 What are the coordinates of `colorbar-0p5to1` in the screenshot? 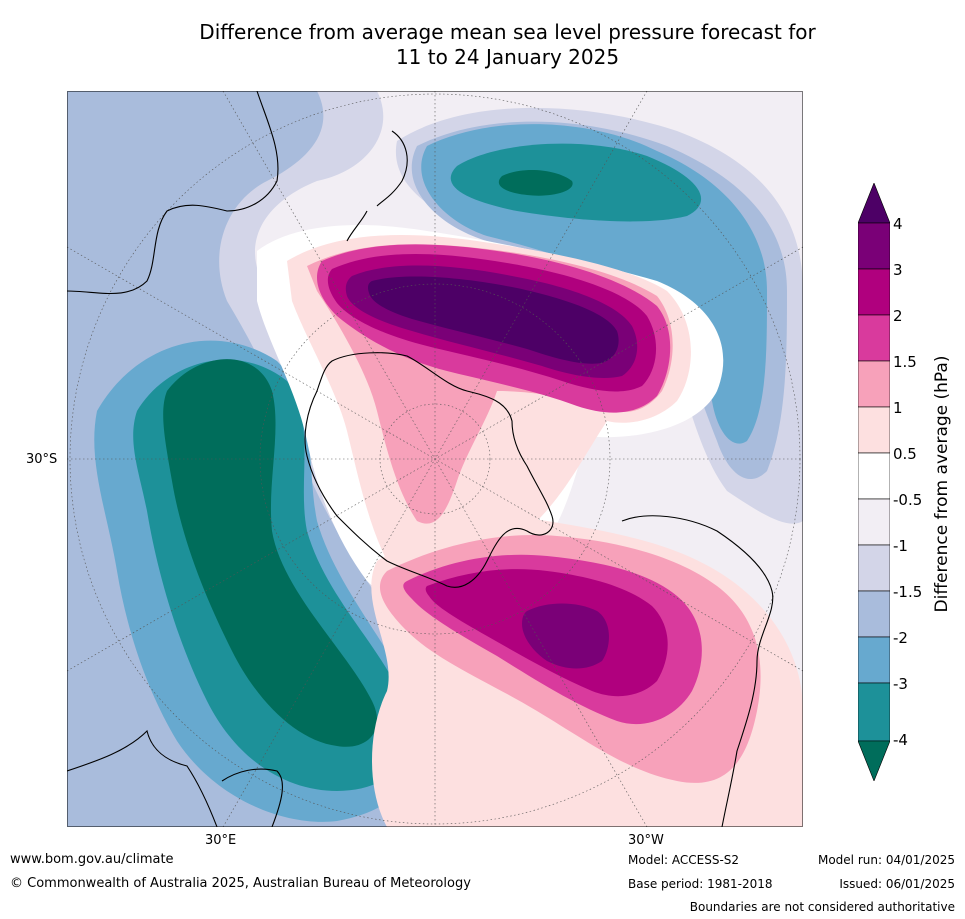 It's located at (874, 430).